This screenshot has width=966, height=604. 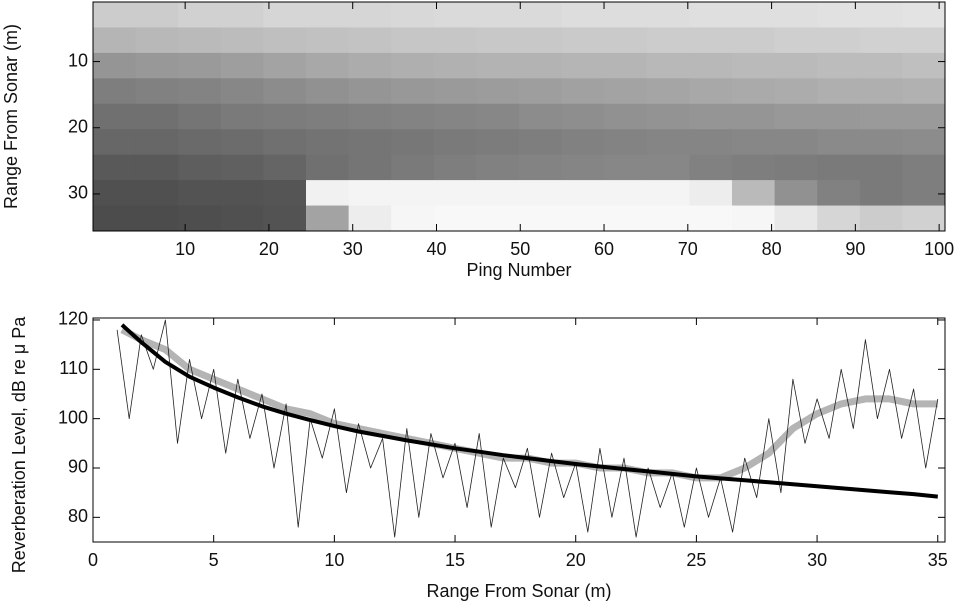 What do you see at coordinates (688, 249) in the screenshot?
I see `x-tick-label: 70` at bounding box center [688, 249].